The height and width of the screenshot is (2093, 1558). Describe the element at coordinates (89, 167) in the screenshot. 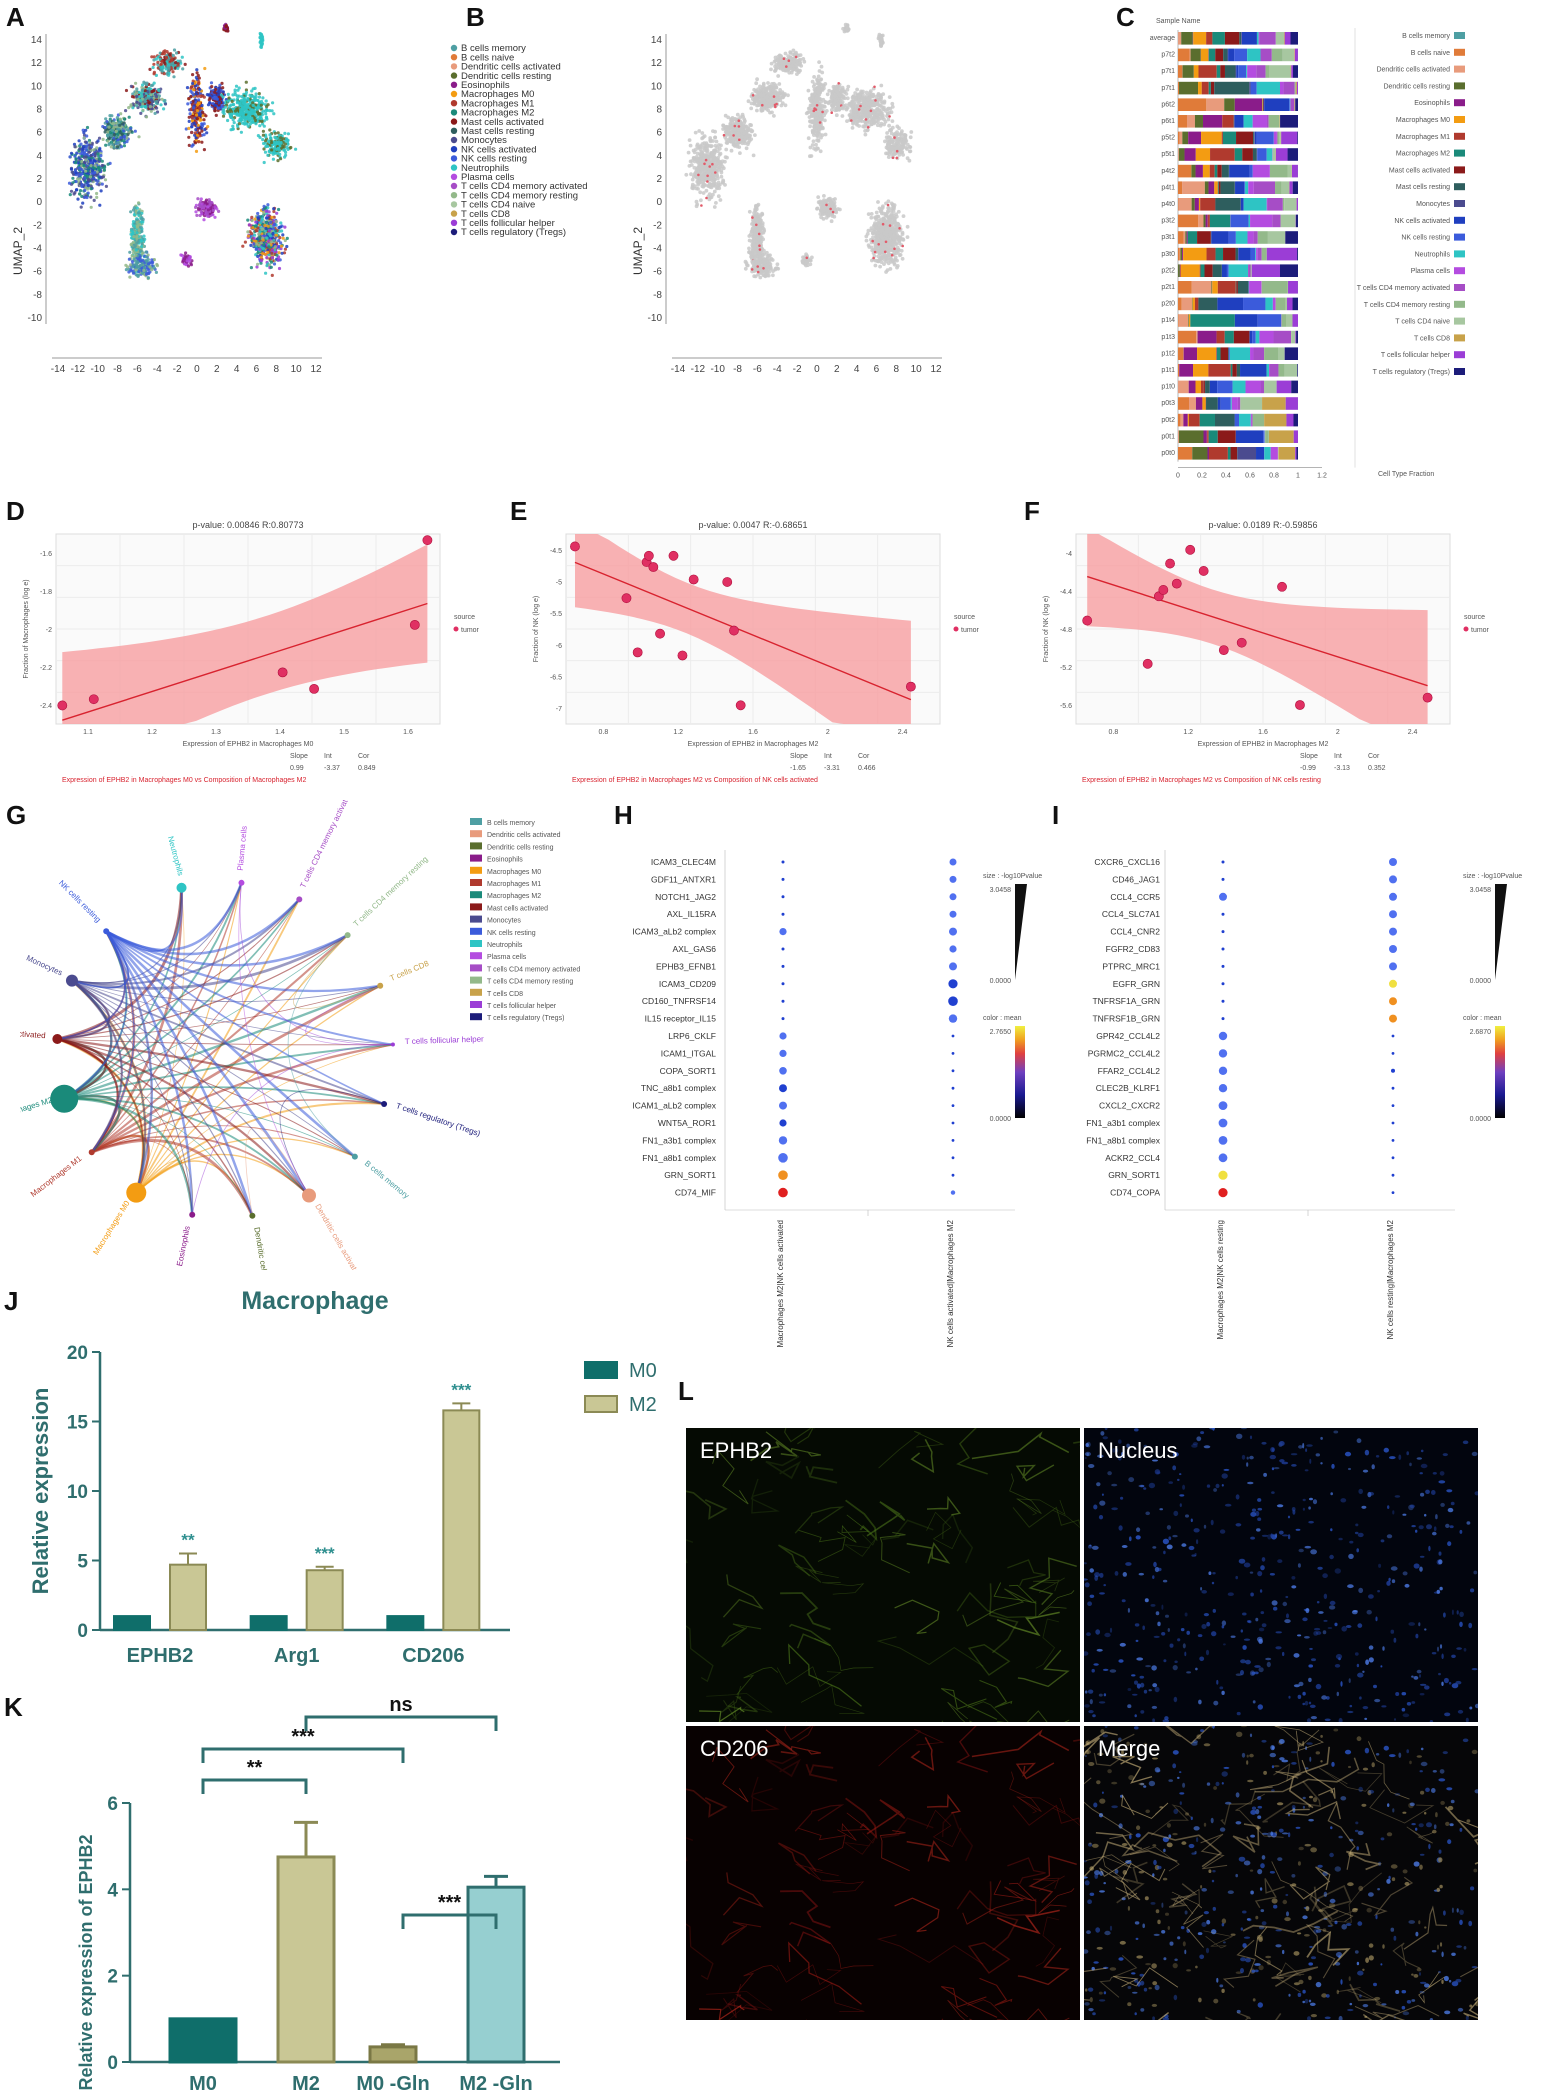

I see `umap-cluster` at that location.